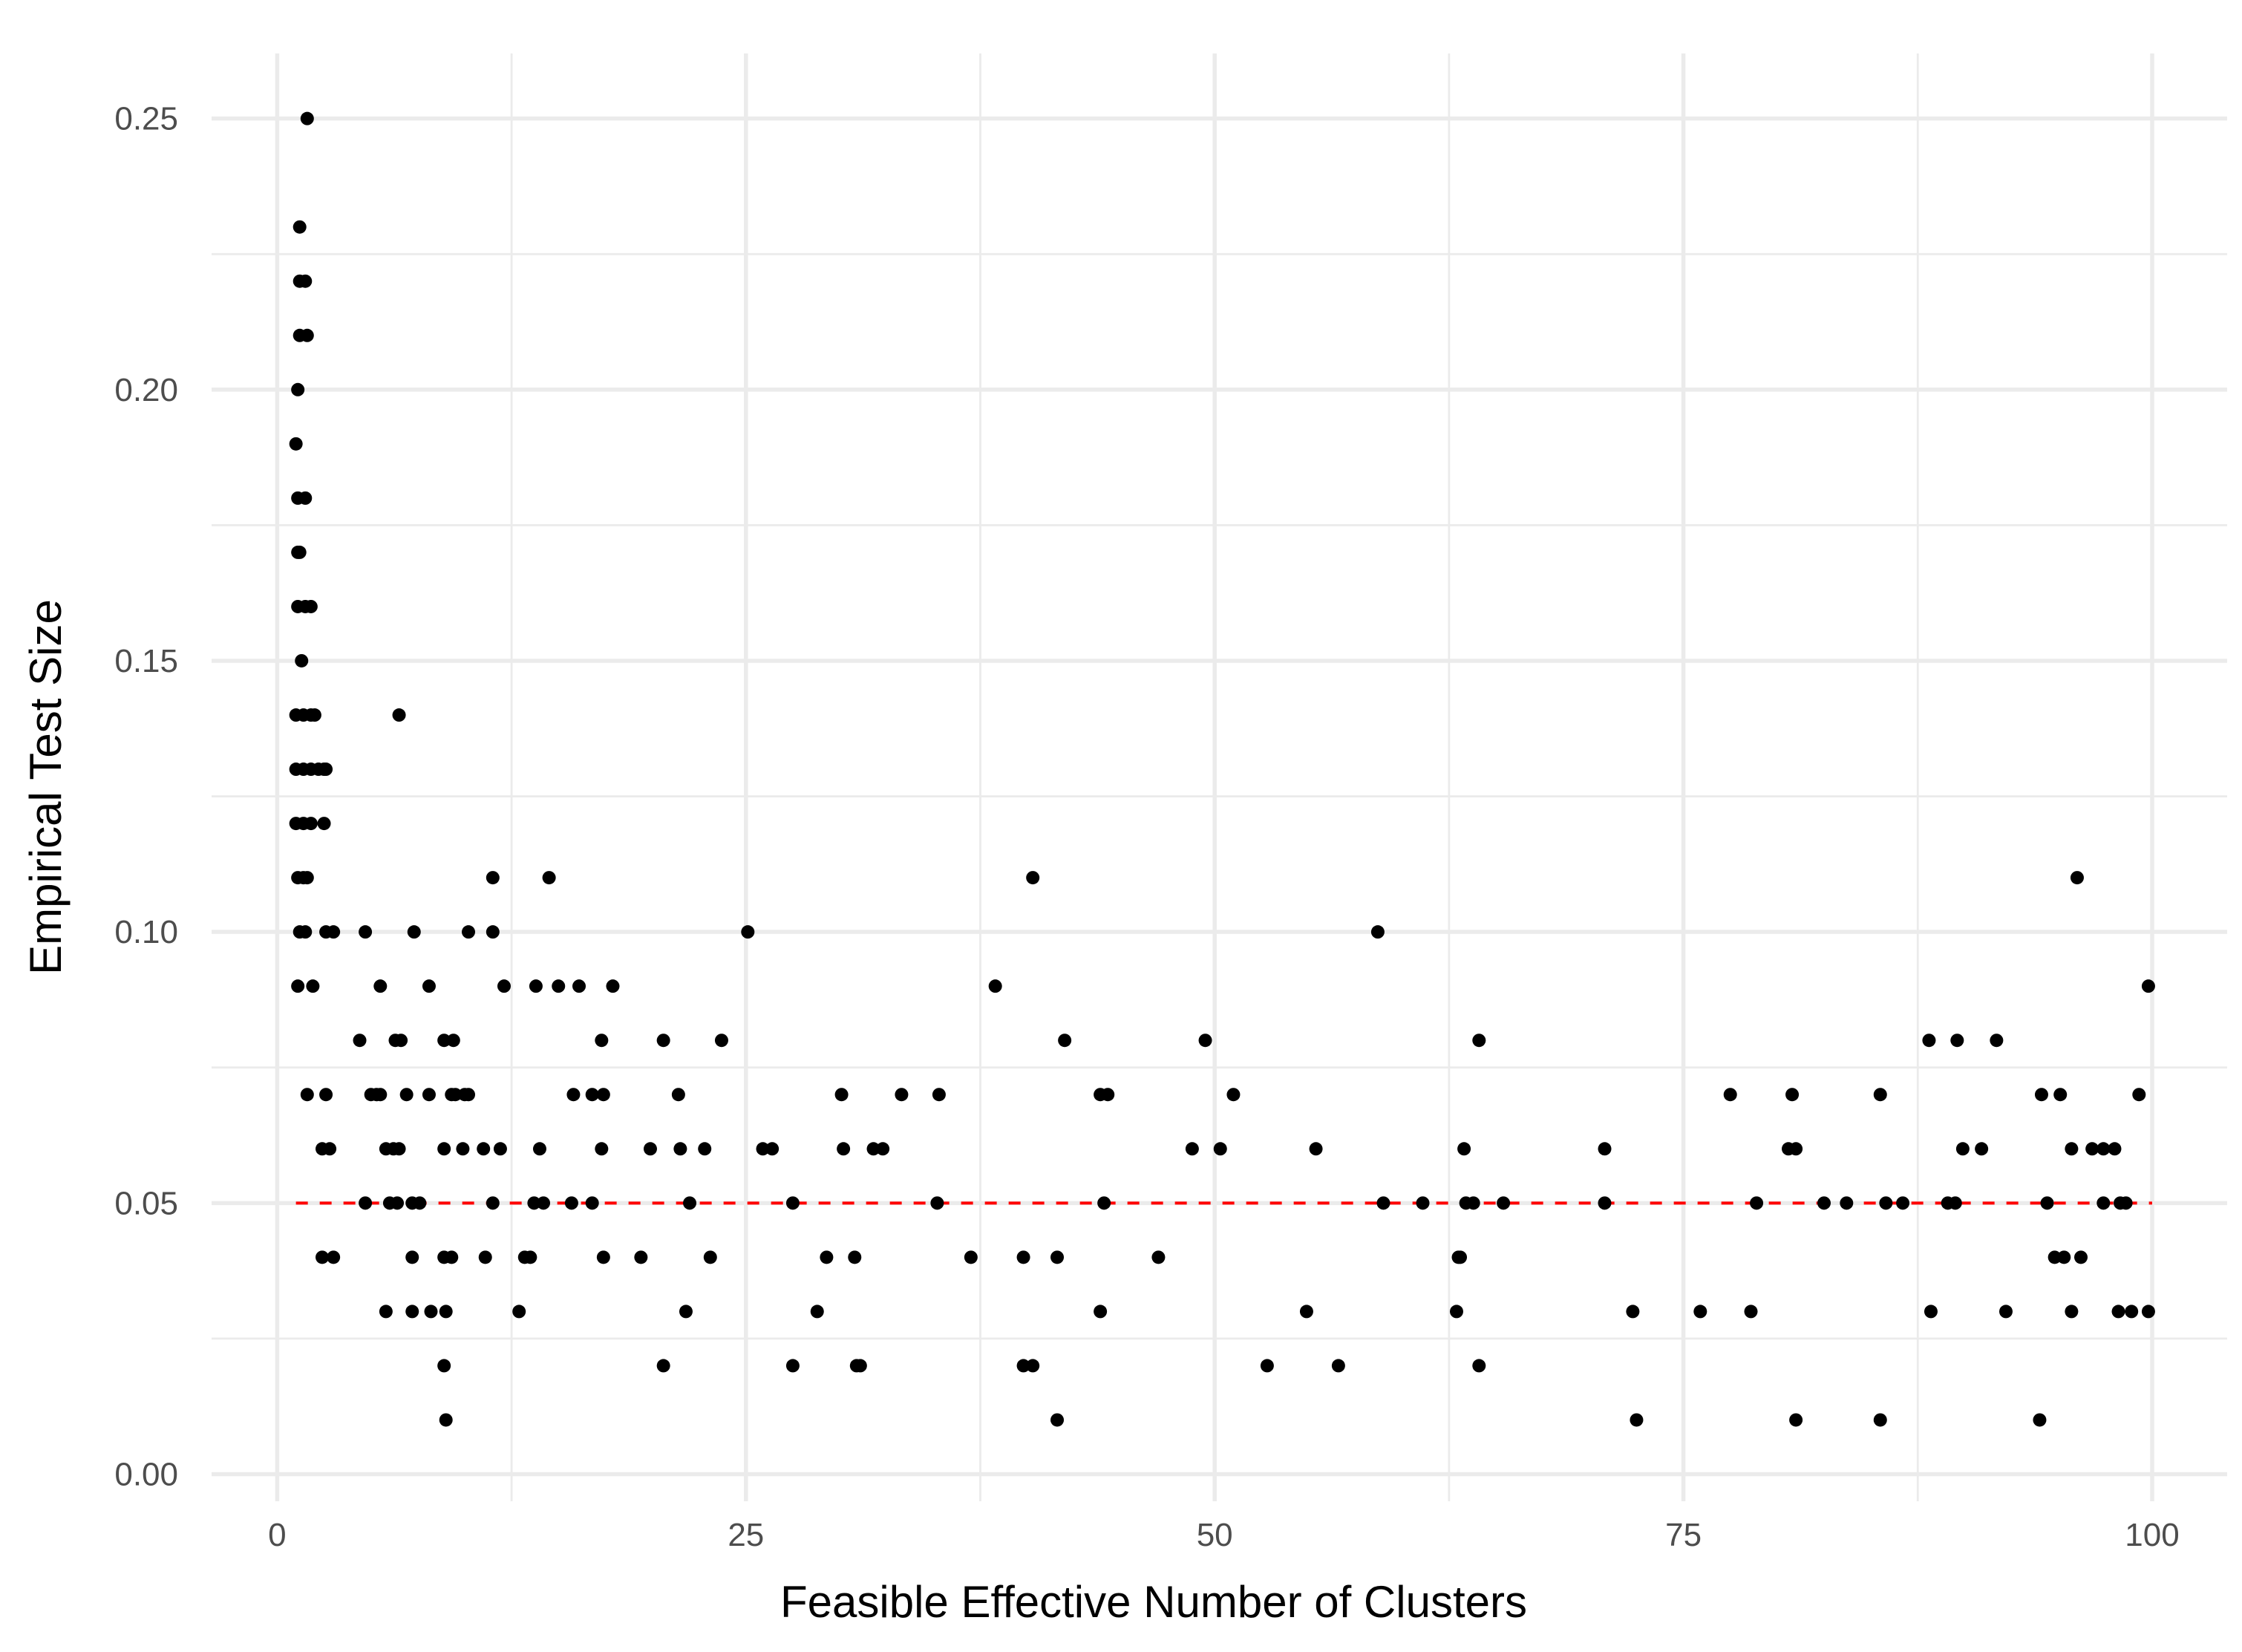  What do you see at coordinates (46, 787) in the screenshot?
I see `y-axis-title: Empirical Test Size` at bounding box center [46, 787].